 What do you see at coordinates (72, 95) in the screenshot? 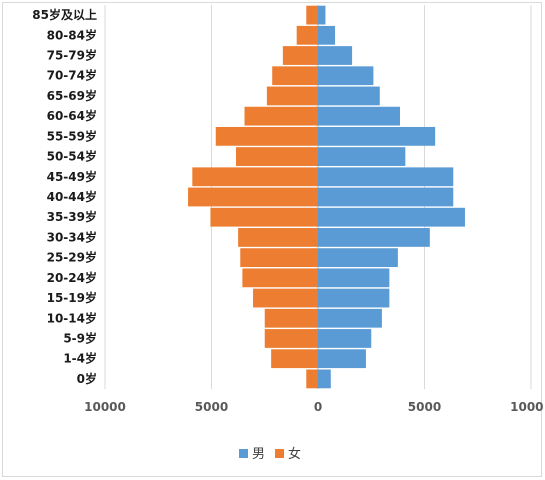
I see `category-label: 65-69岁` at bounding box center [72, 95].